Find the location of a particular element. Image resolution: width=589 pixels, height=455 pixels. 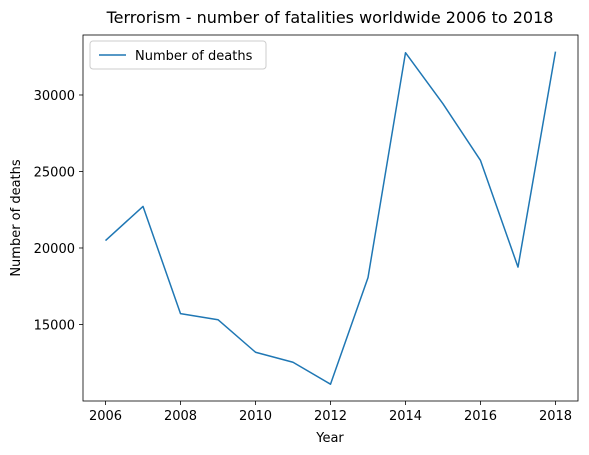

y-tick-label-30000: 30000 is located at coordinates (54, 96).